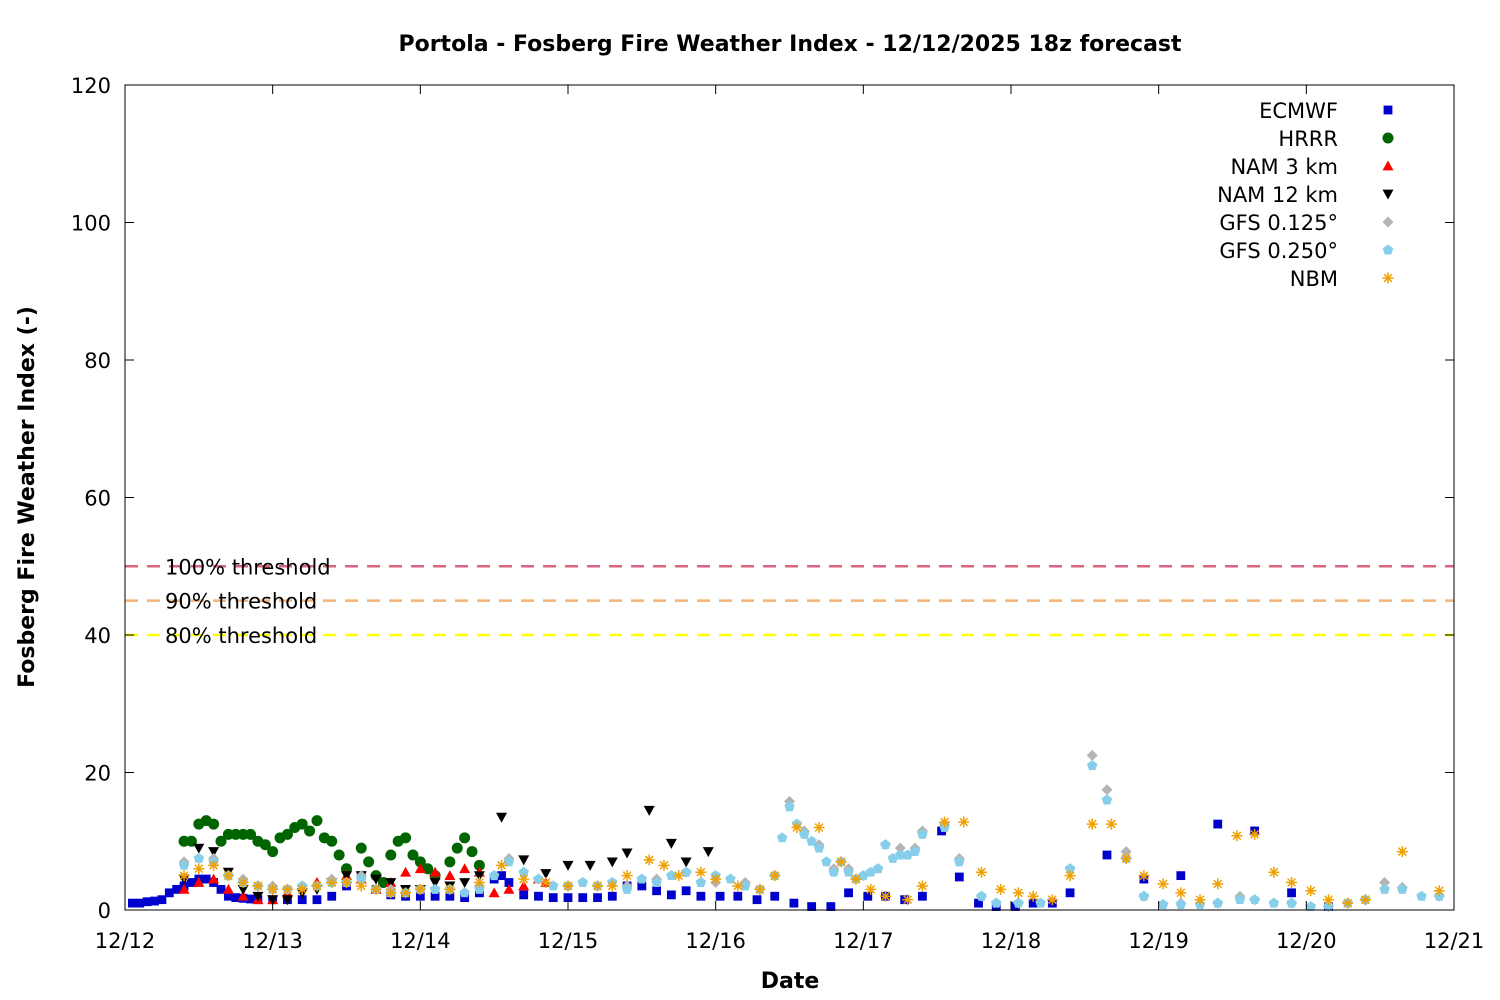  I want to click on legend-label: NAM 3 km, so click(1284, 167).